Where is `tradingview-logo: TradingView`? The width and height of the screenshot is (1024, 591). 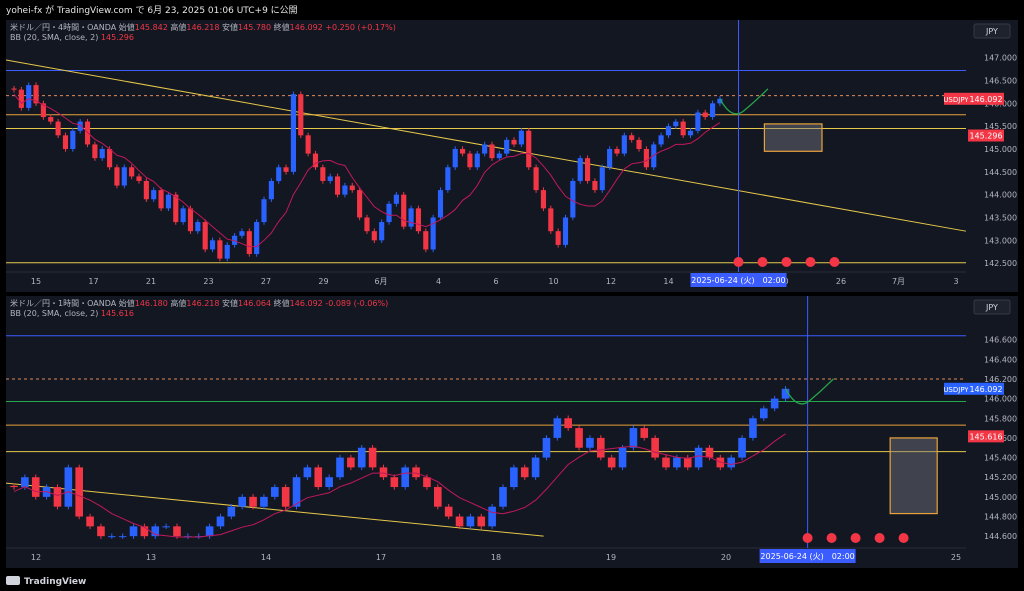
tradingview-logo: TradingView is located at coordinates (46, 581).